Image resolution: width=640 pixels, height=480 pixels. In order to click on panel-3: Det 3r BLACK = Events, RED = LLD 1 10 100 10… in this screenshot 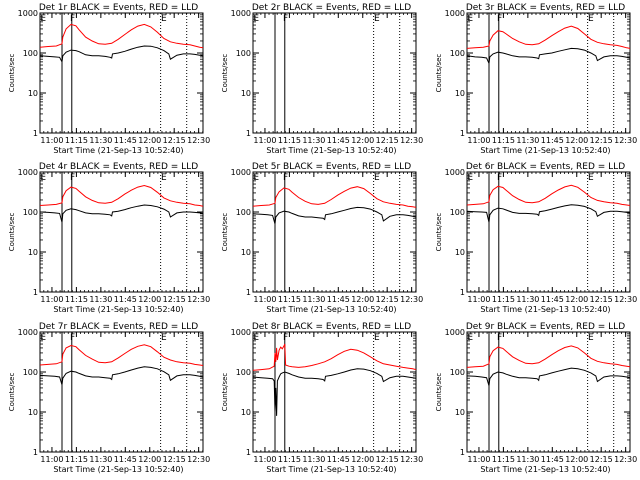, I will do `click(536, 79)`.